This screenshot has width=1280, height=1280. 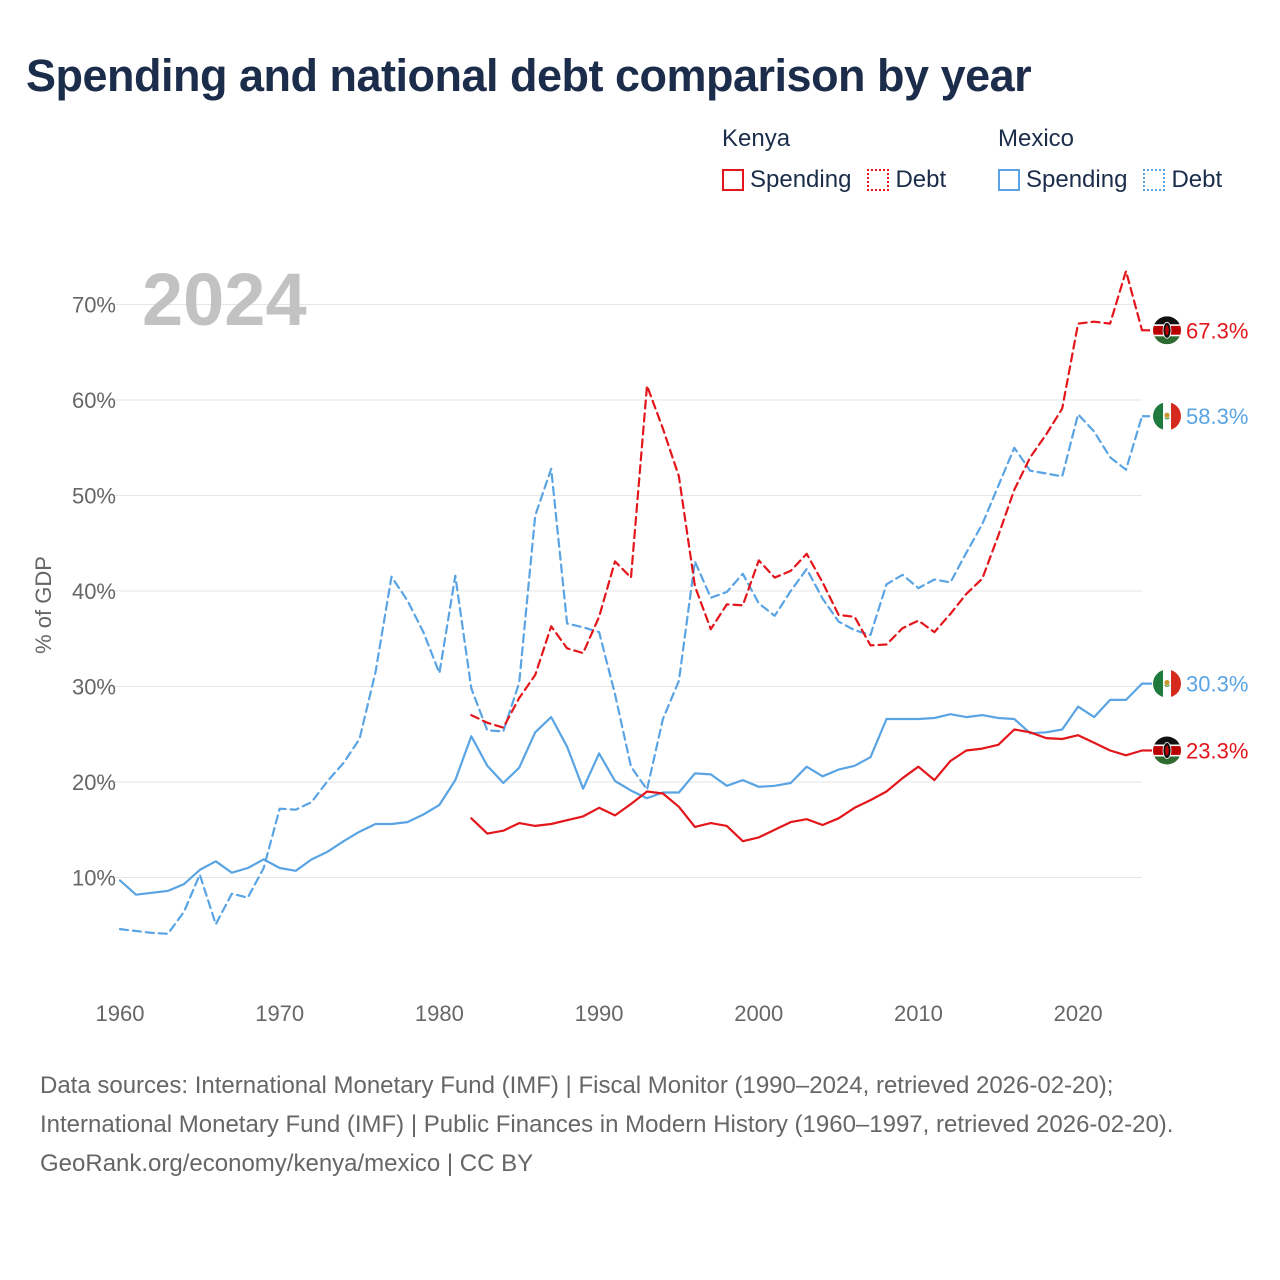 I want to click on year-watermark: 2024, so click(x=224, y=299).